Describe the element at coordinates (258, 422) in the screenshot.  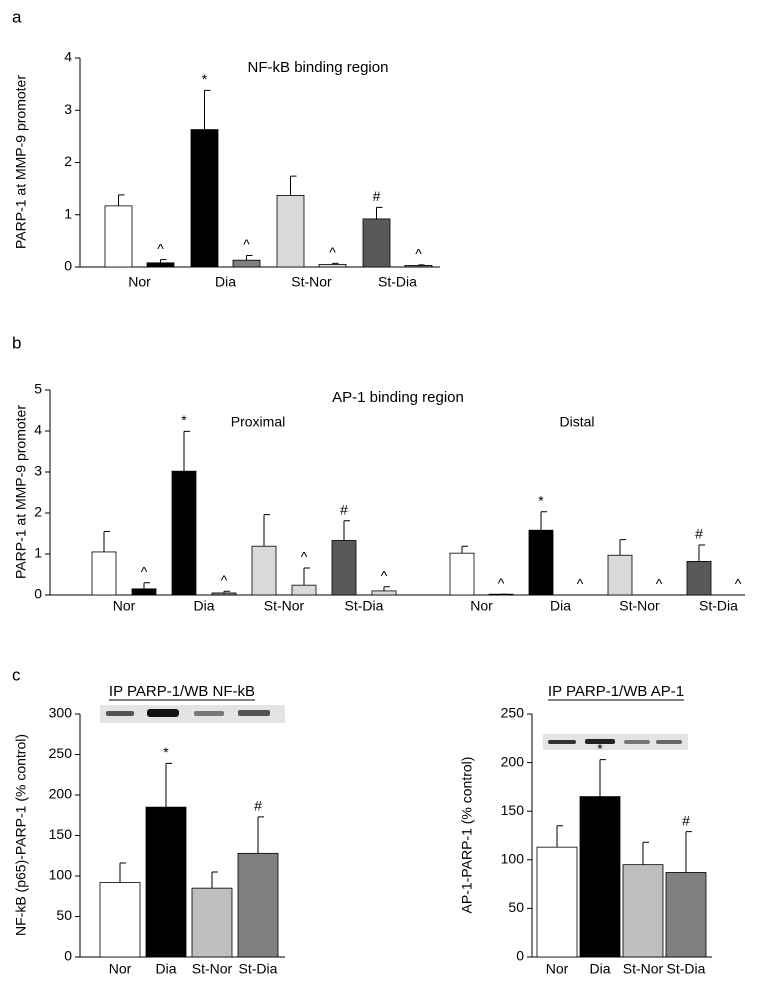
I see `section-title: Proximal` at that location.